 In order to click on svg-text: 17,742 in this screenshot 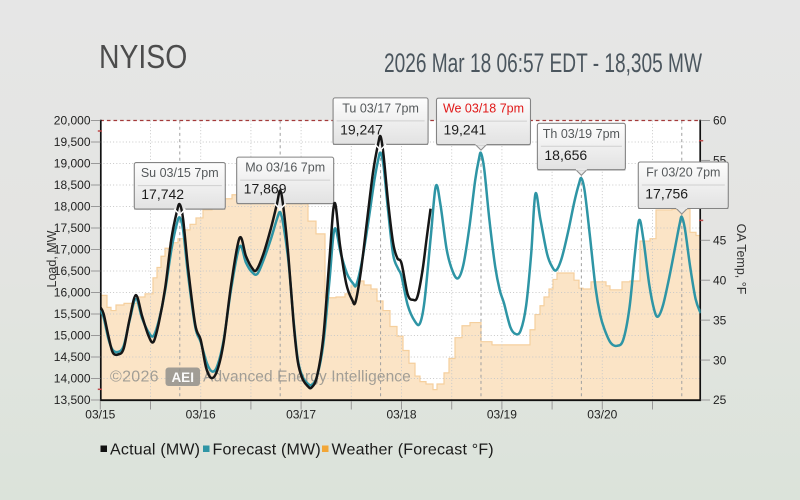, I will do `click(162, 194)`.